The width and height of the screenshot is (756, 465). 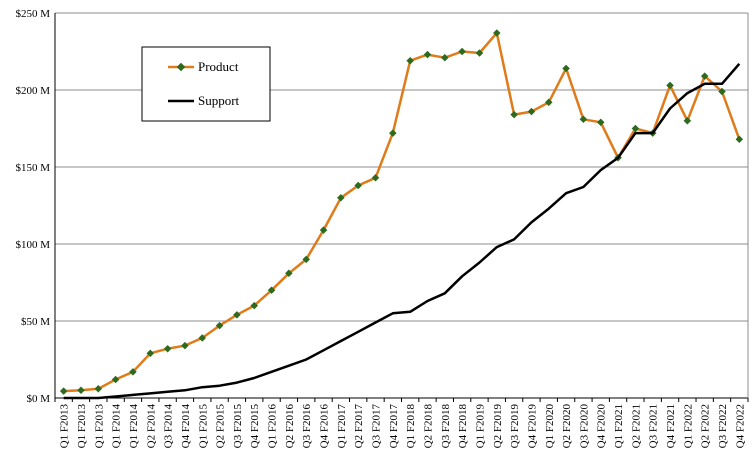 I want to click on x-tick-label: Q4 F2017, so click(x=394, y=426).